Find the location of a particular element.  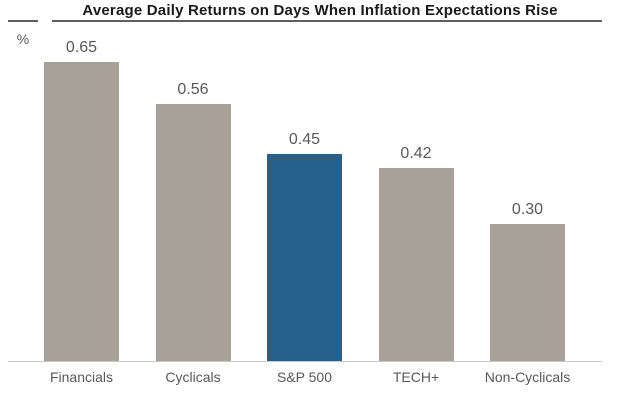

bar-group-financials: 0.65 Financials is located at coordinates (81, 212).